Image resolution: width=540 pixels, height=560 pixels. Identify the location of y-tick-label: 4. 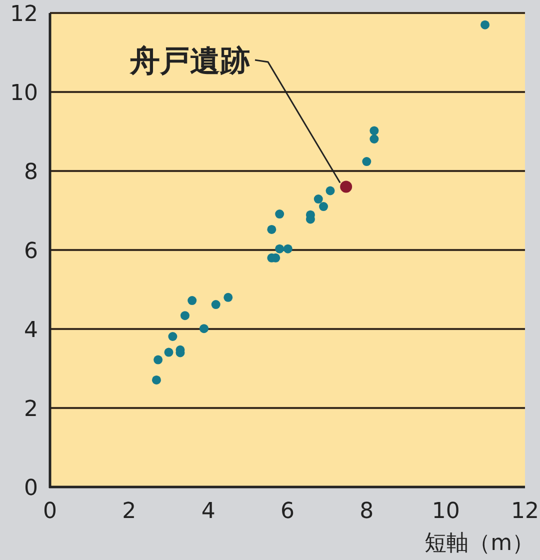
(31, 330).